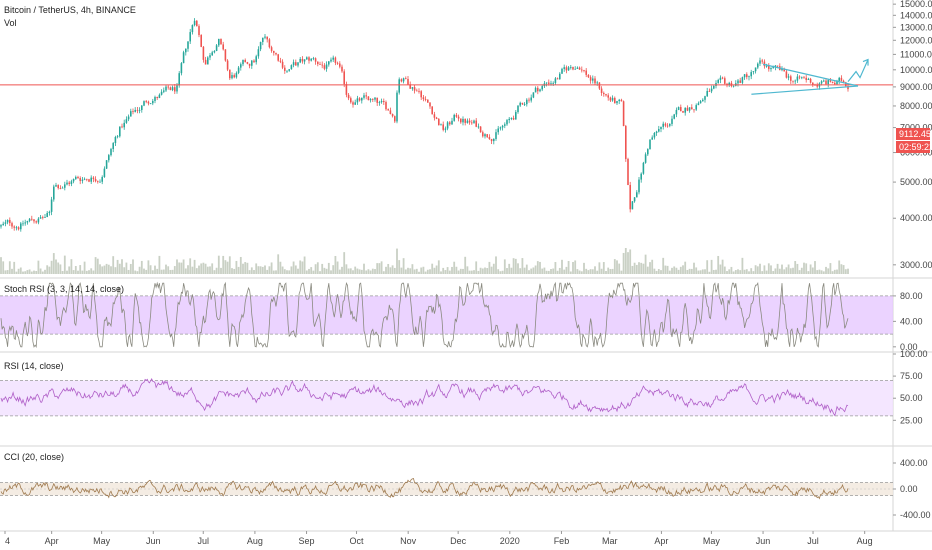  Describe the element at coordinates (458, 541) in the screenshot. I see `time-tick-label: Dec` at that location.